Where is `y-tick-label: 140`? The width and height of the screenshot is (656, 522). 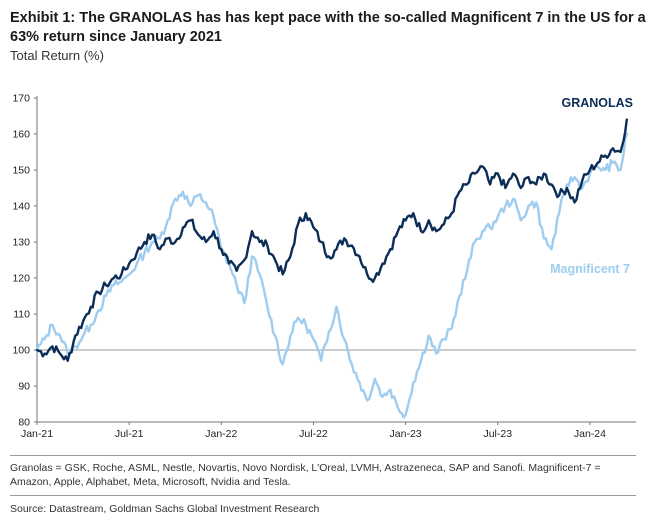 y-tick-label: 140 is located at coordinates (21, 207).